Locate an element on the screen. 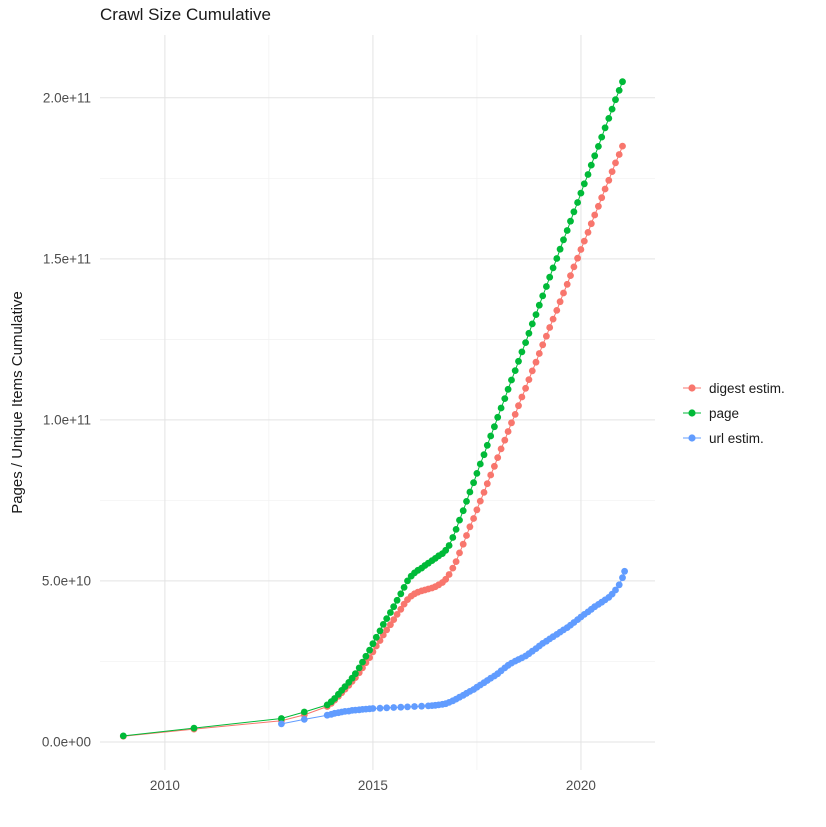 This screenshot has height=827, width=826. x-tick-label: 2015 is located at coordinates (373, 785).